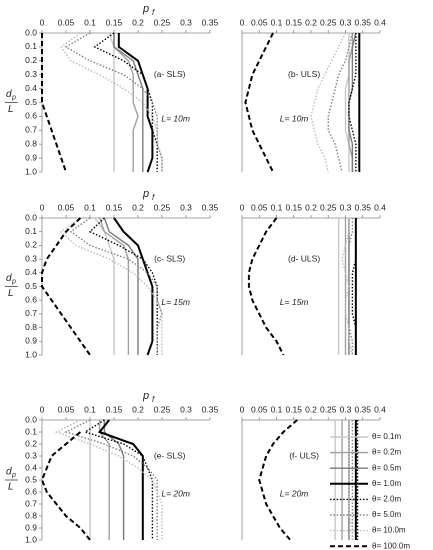 This screenshot has height=550, width=433. What do you see at coordinates (389, 530) in the screenshot?
I see `legend-label: θ= 10.0m` at bounding box center [389, 530].